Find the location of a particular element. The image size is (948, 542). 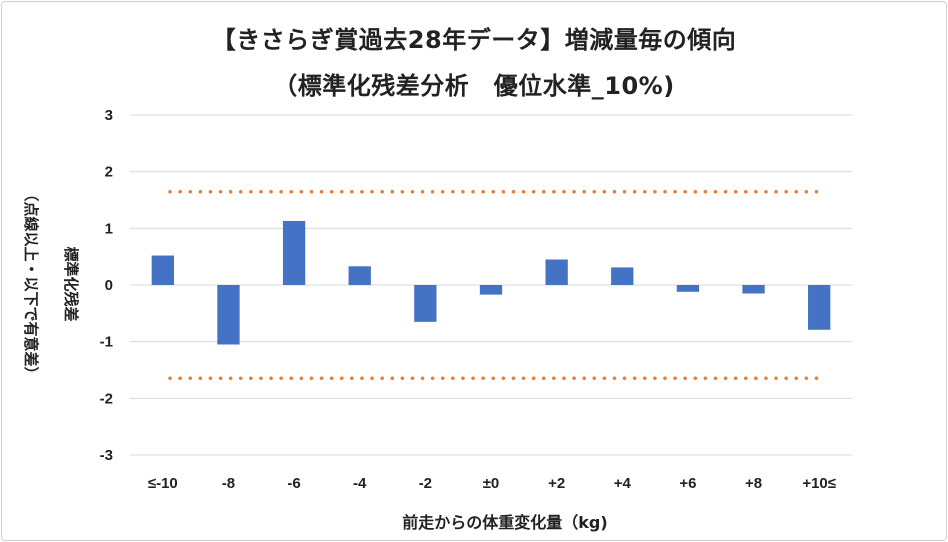

x-tick-label: +4 is located at coordinates (623, 483).